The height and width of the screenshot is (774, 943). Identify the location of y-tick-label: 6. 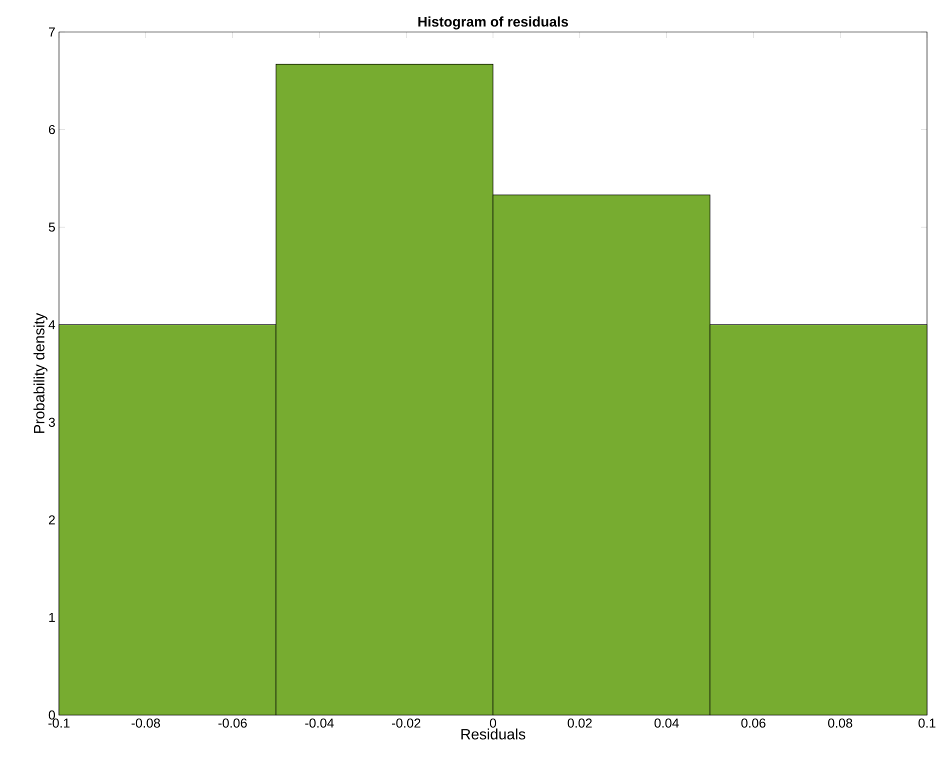
(51, 129).